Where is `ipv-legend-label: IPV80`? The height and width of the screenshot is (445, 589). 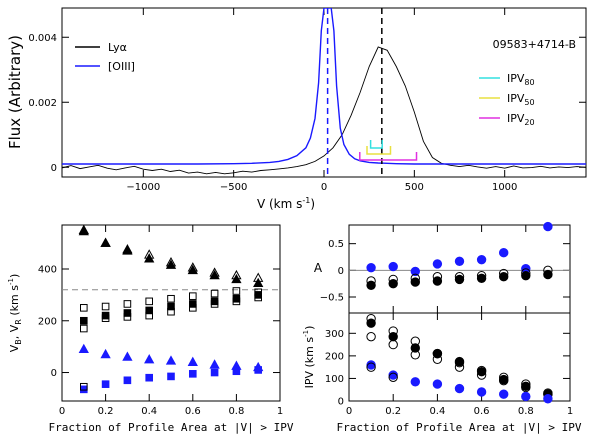
ipv-legend-label: IPV80 is located at coordinates (521, 79).